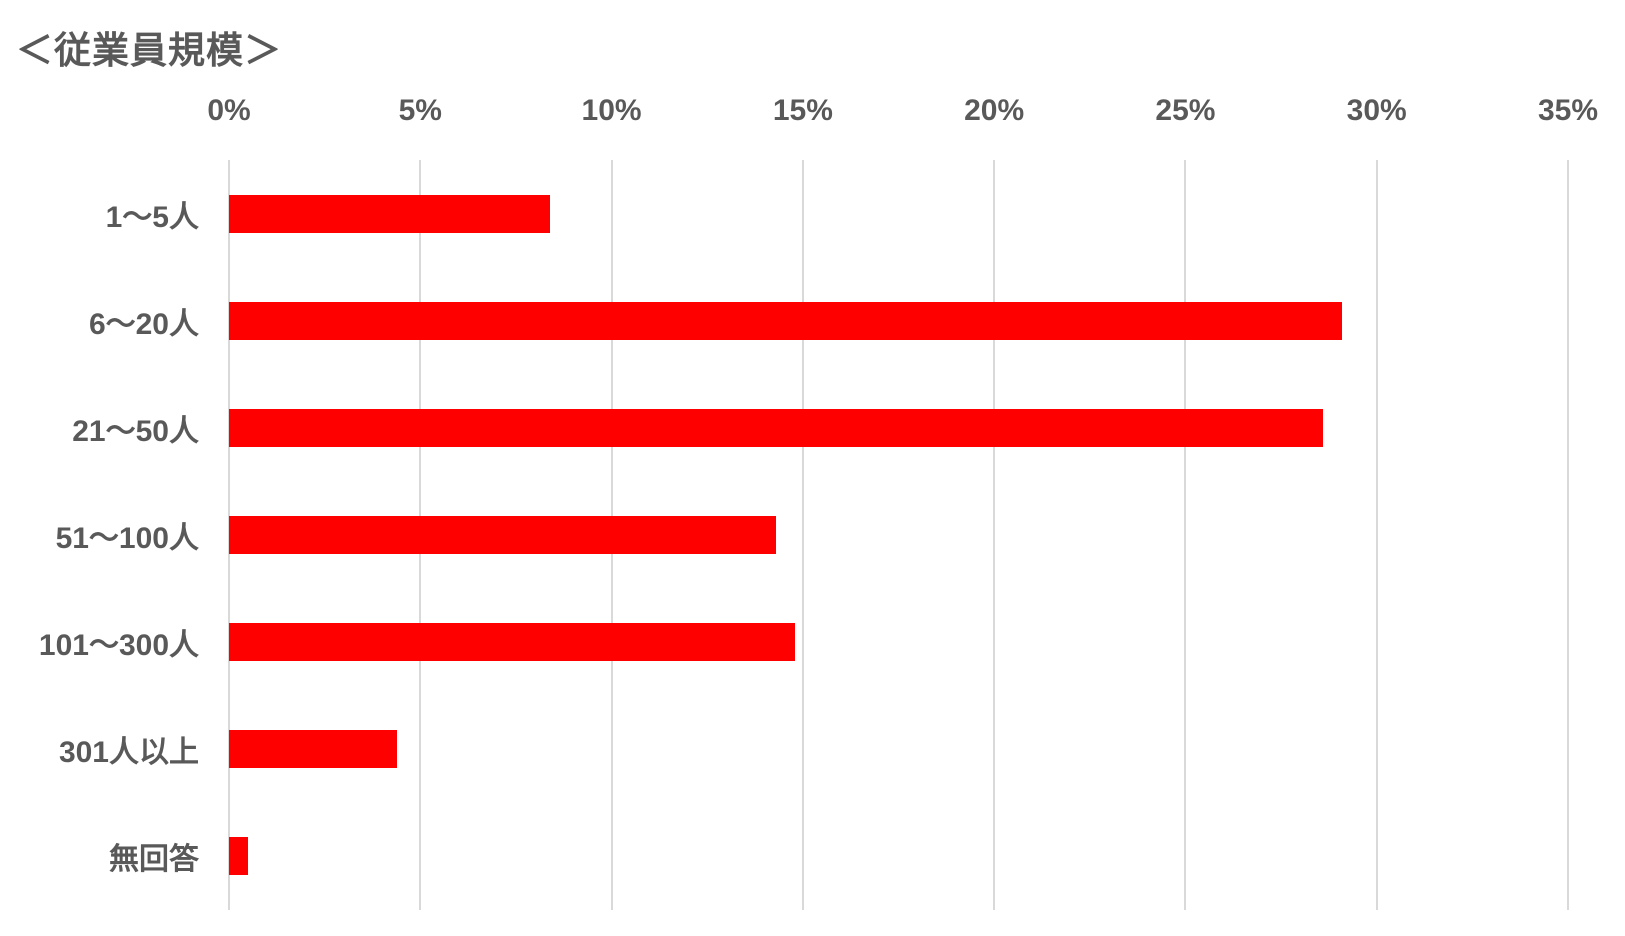 The image size is (1625, 936). I want to click on x-axis-tick-label: 10%, so click(611, 110).